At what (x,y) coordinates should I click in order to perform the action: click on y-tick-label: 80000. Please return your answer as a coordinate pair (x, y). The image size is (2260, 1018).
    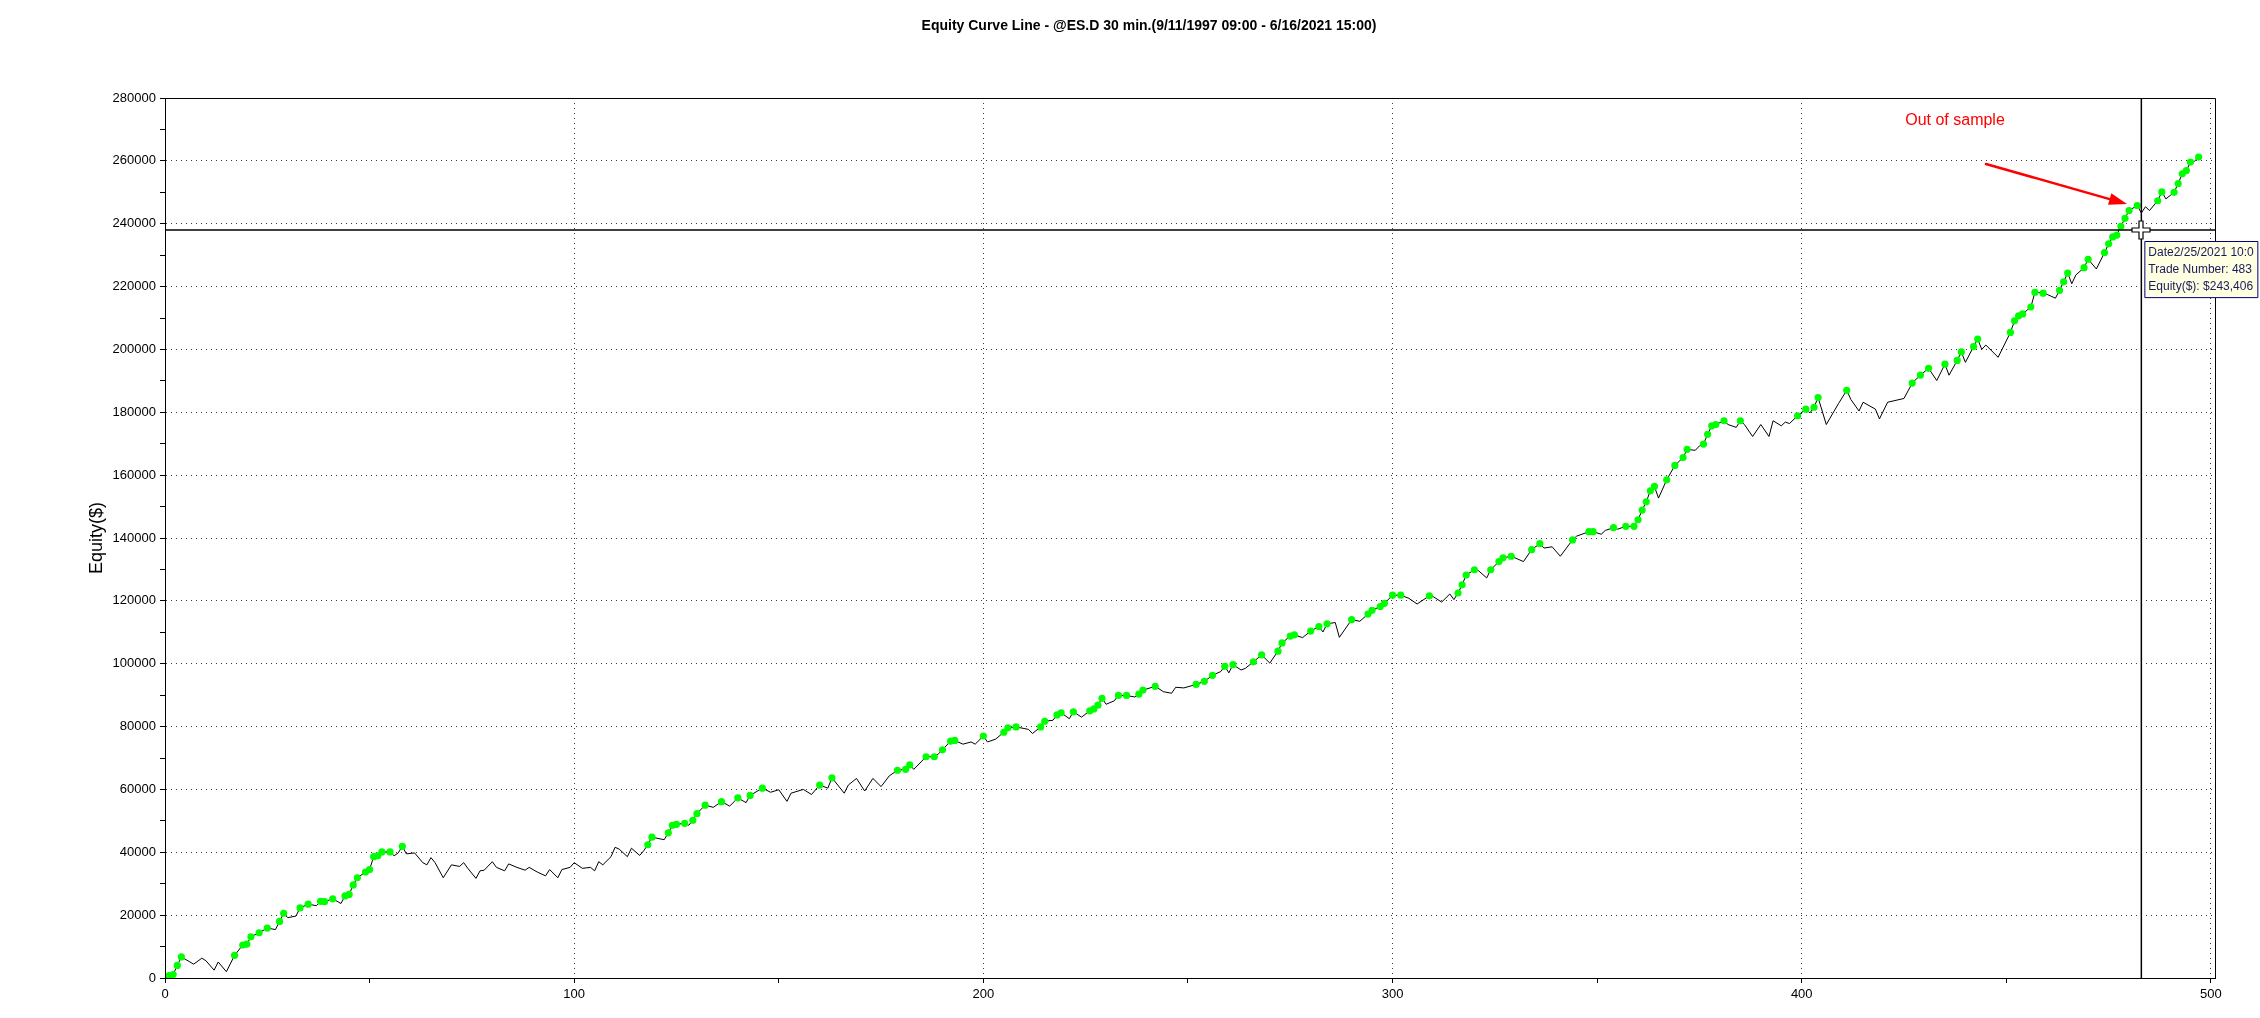
    Looking at the image, I should click on (137, 726).